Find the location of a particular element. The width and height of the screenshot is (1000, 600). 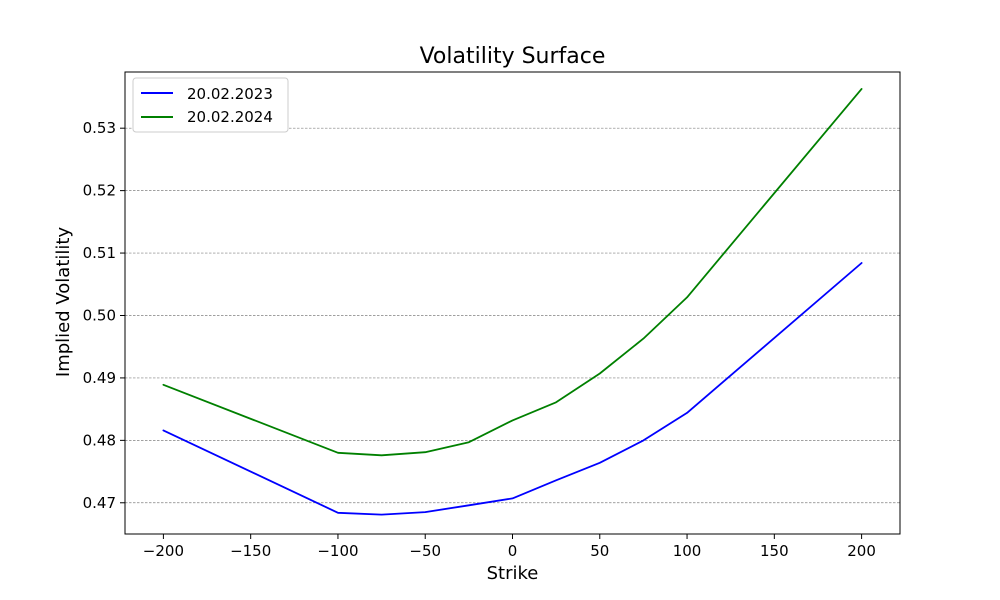

x-axis-ticks: −200 −150 −100 −50 0 50 100 150 200 is located at coordinates (509, 547).